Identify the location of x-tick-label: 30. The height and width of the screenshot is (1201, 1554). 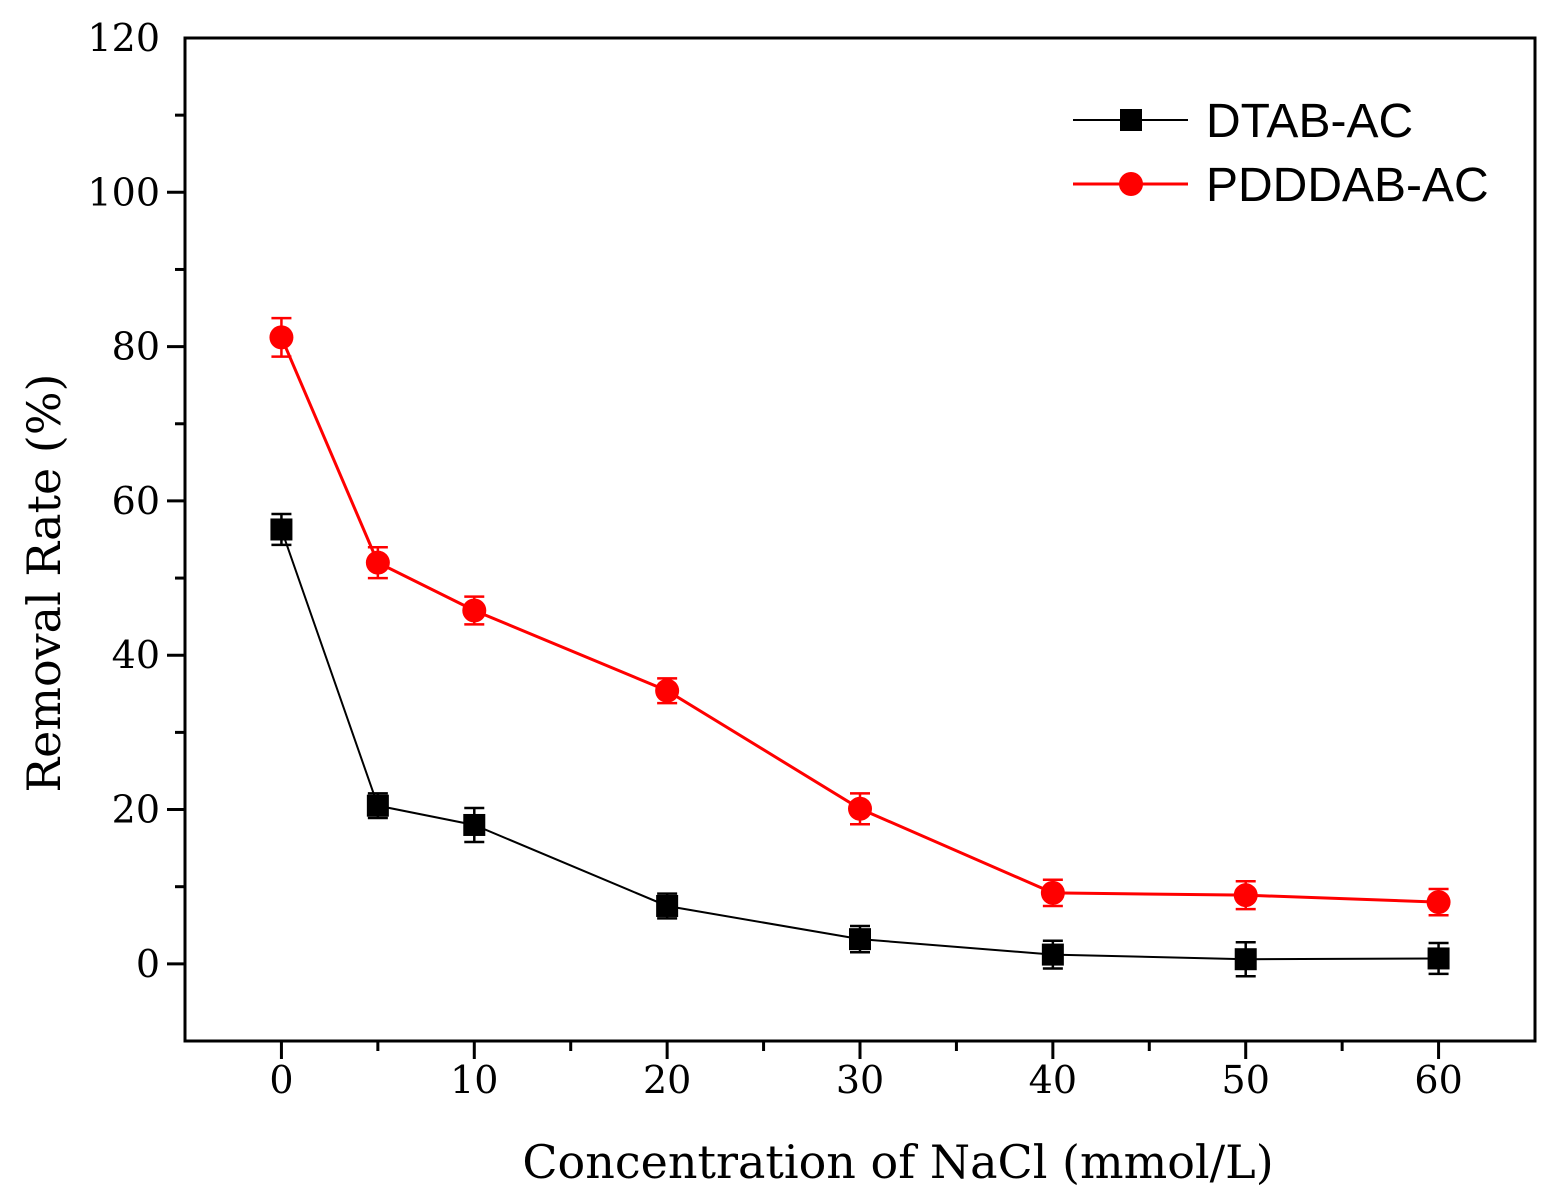
(860, 1080).